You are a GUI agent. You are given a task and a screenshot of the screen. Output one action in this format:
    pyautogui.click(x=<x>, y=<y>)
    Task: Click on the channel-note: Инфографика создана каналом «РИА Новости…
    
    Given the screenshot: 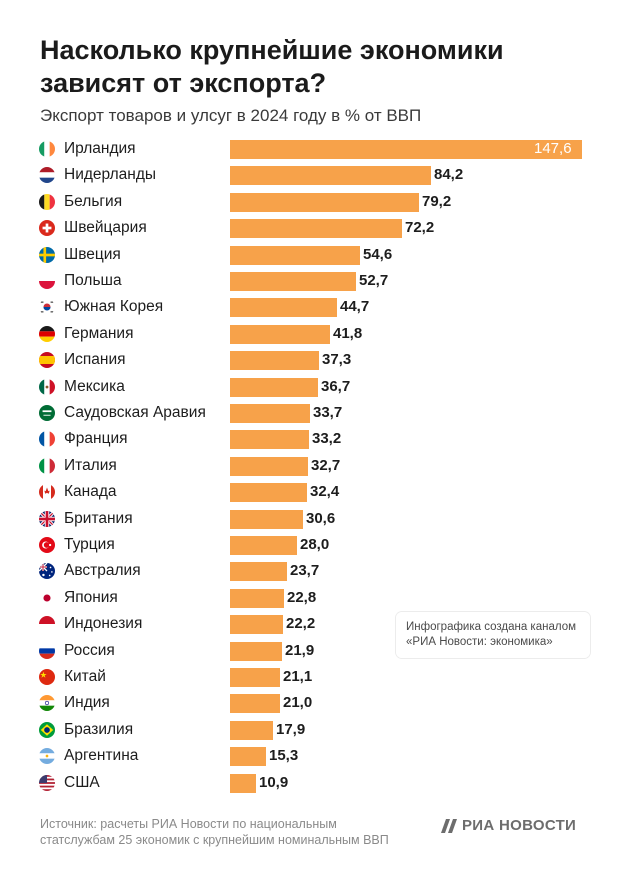 What is the action you would take?
    pyautogui.click(x=493, y=635)
    